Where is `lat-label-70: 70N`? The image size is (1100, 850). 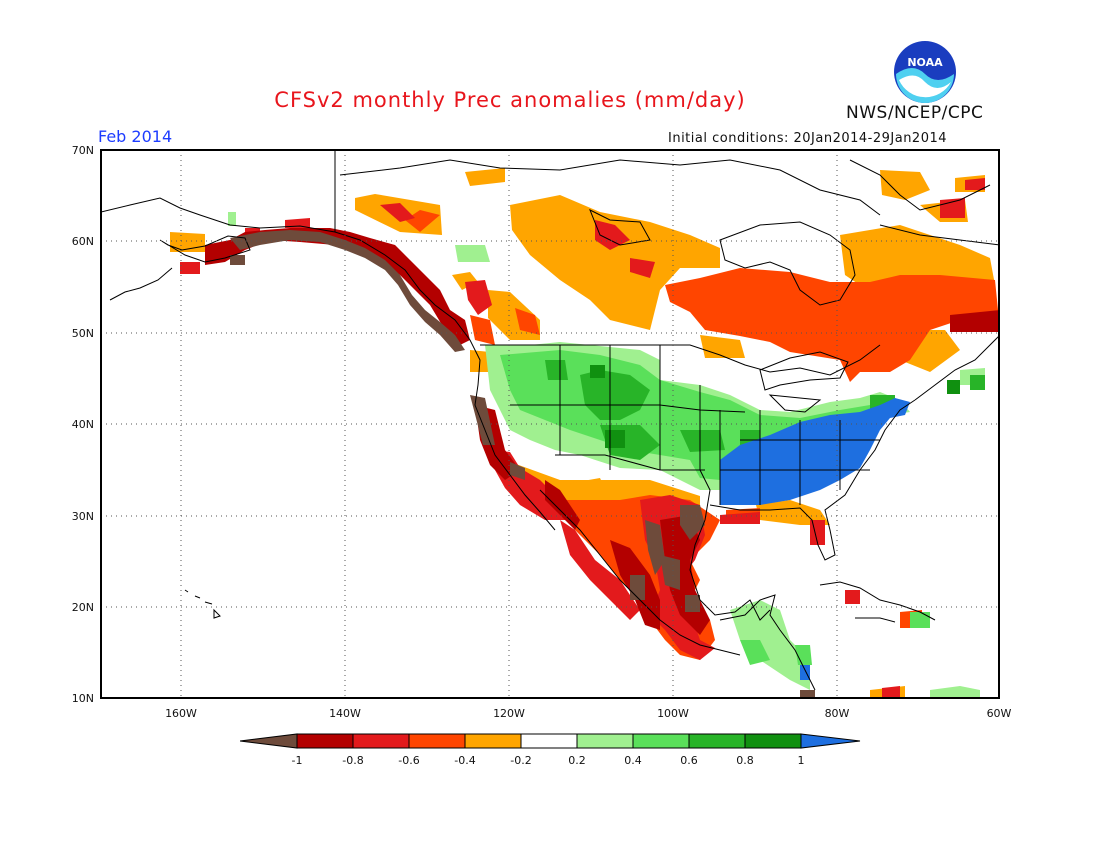
lat-label-70: 70N is located at coordinates (83, 150).